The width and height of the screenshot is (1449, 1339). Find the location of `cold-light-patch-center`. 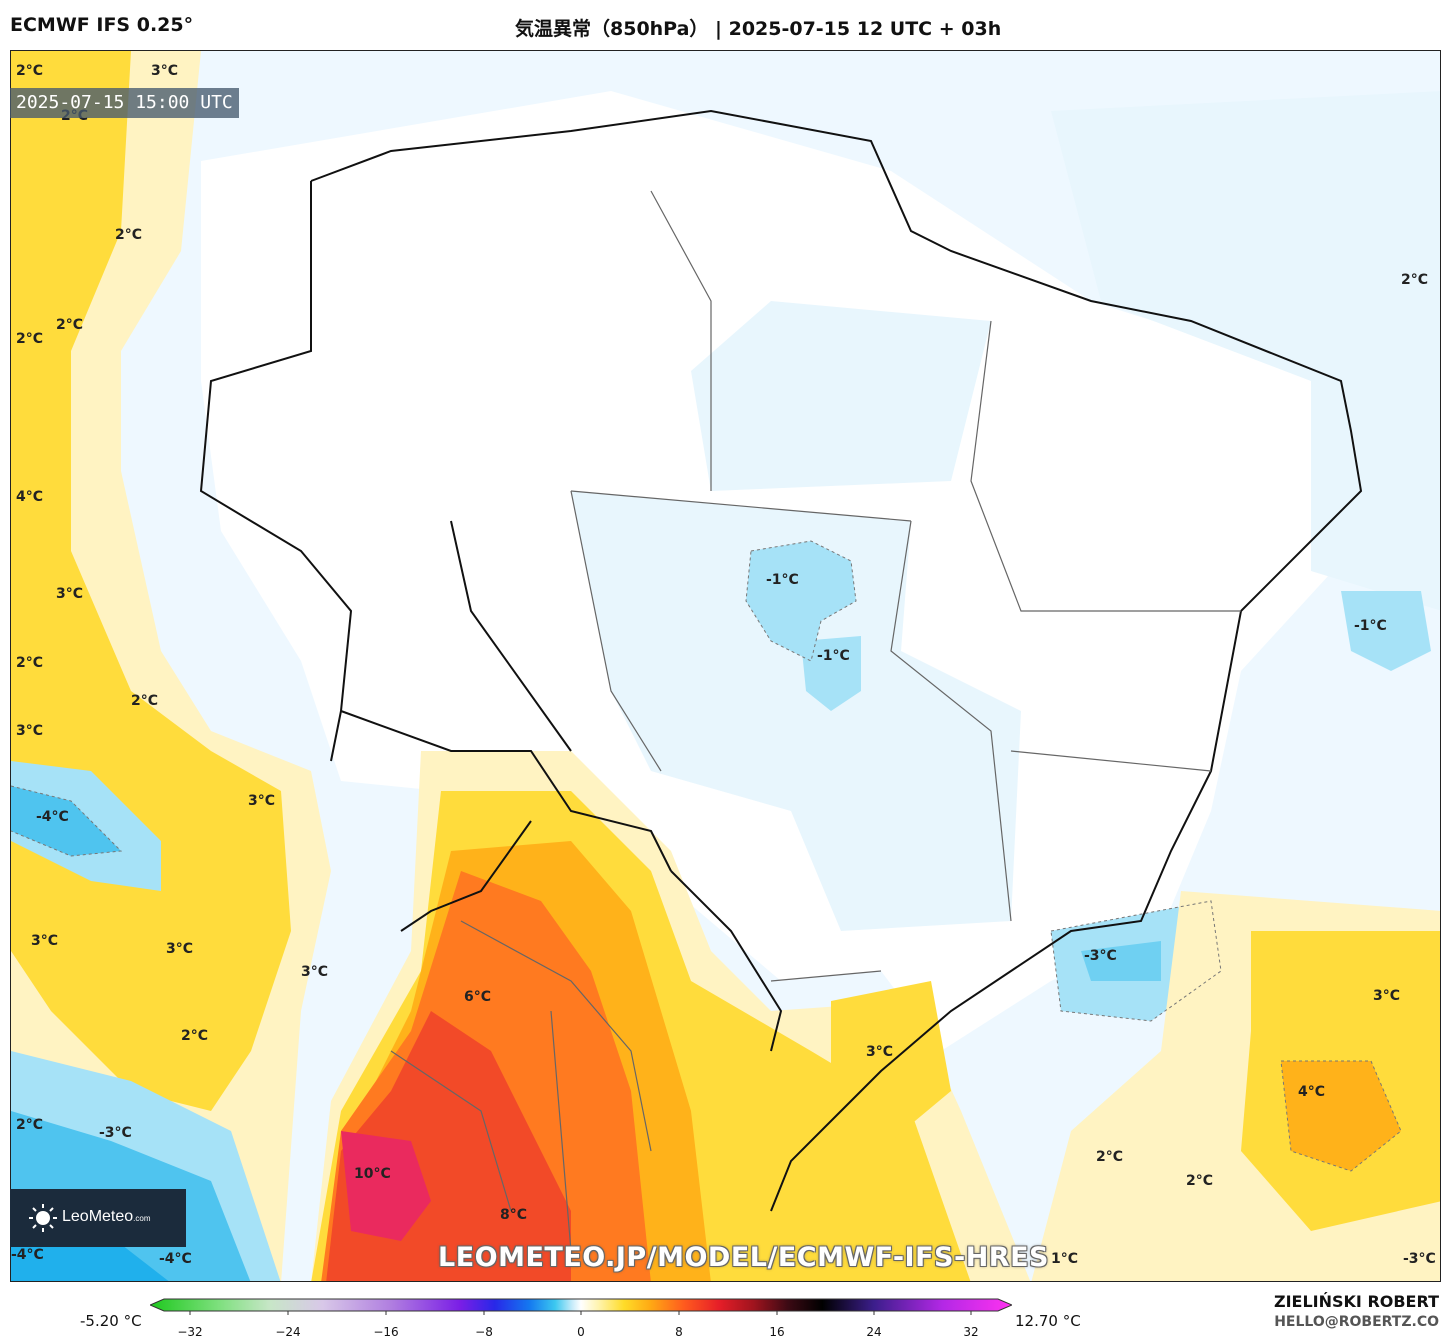

cold-light-patch-center is located at coordinates (796, 711).